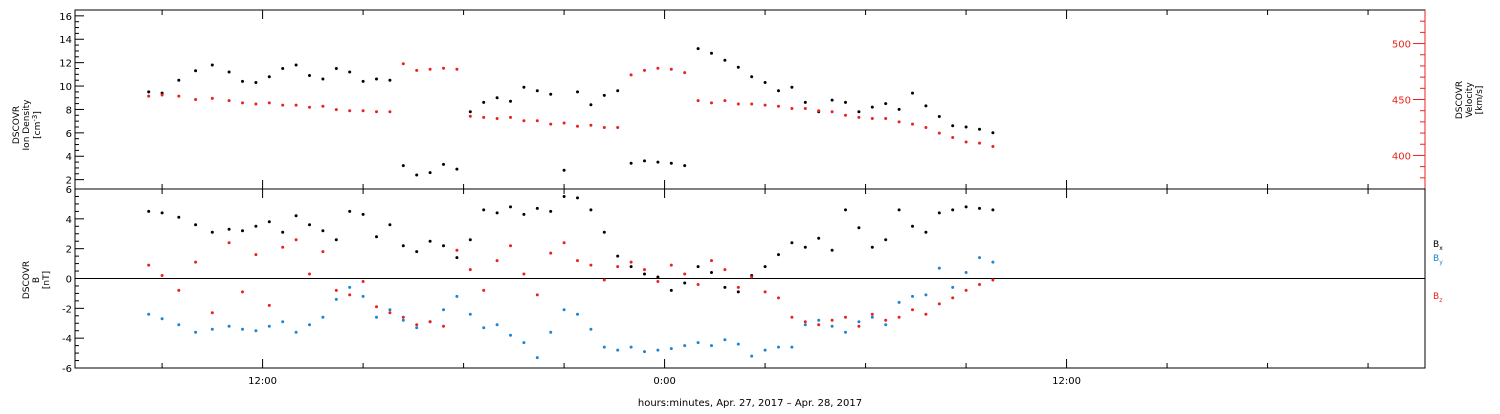 The width and height of the screenshot is (1500, 414). What do you see at coordinates (65, 87) in the screenshot?
I see `density-tick-label: 10` at bounding box center [65, 87].